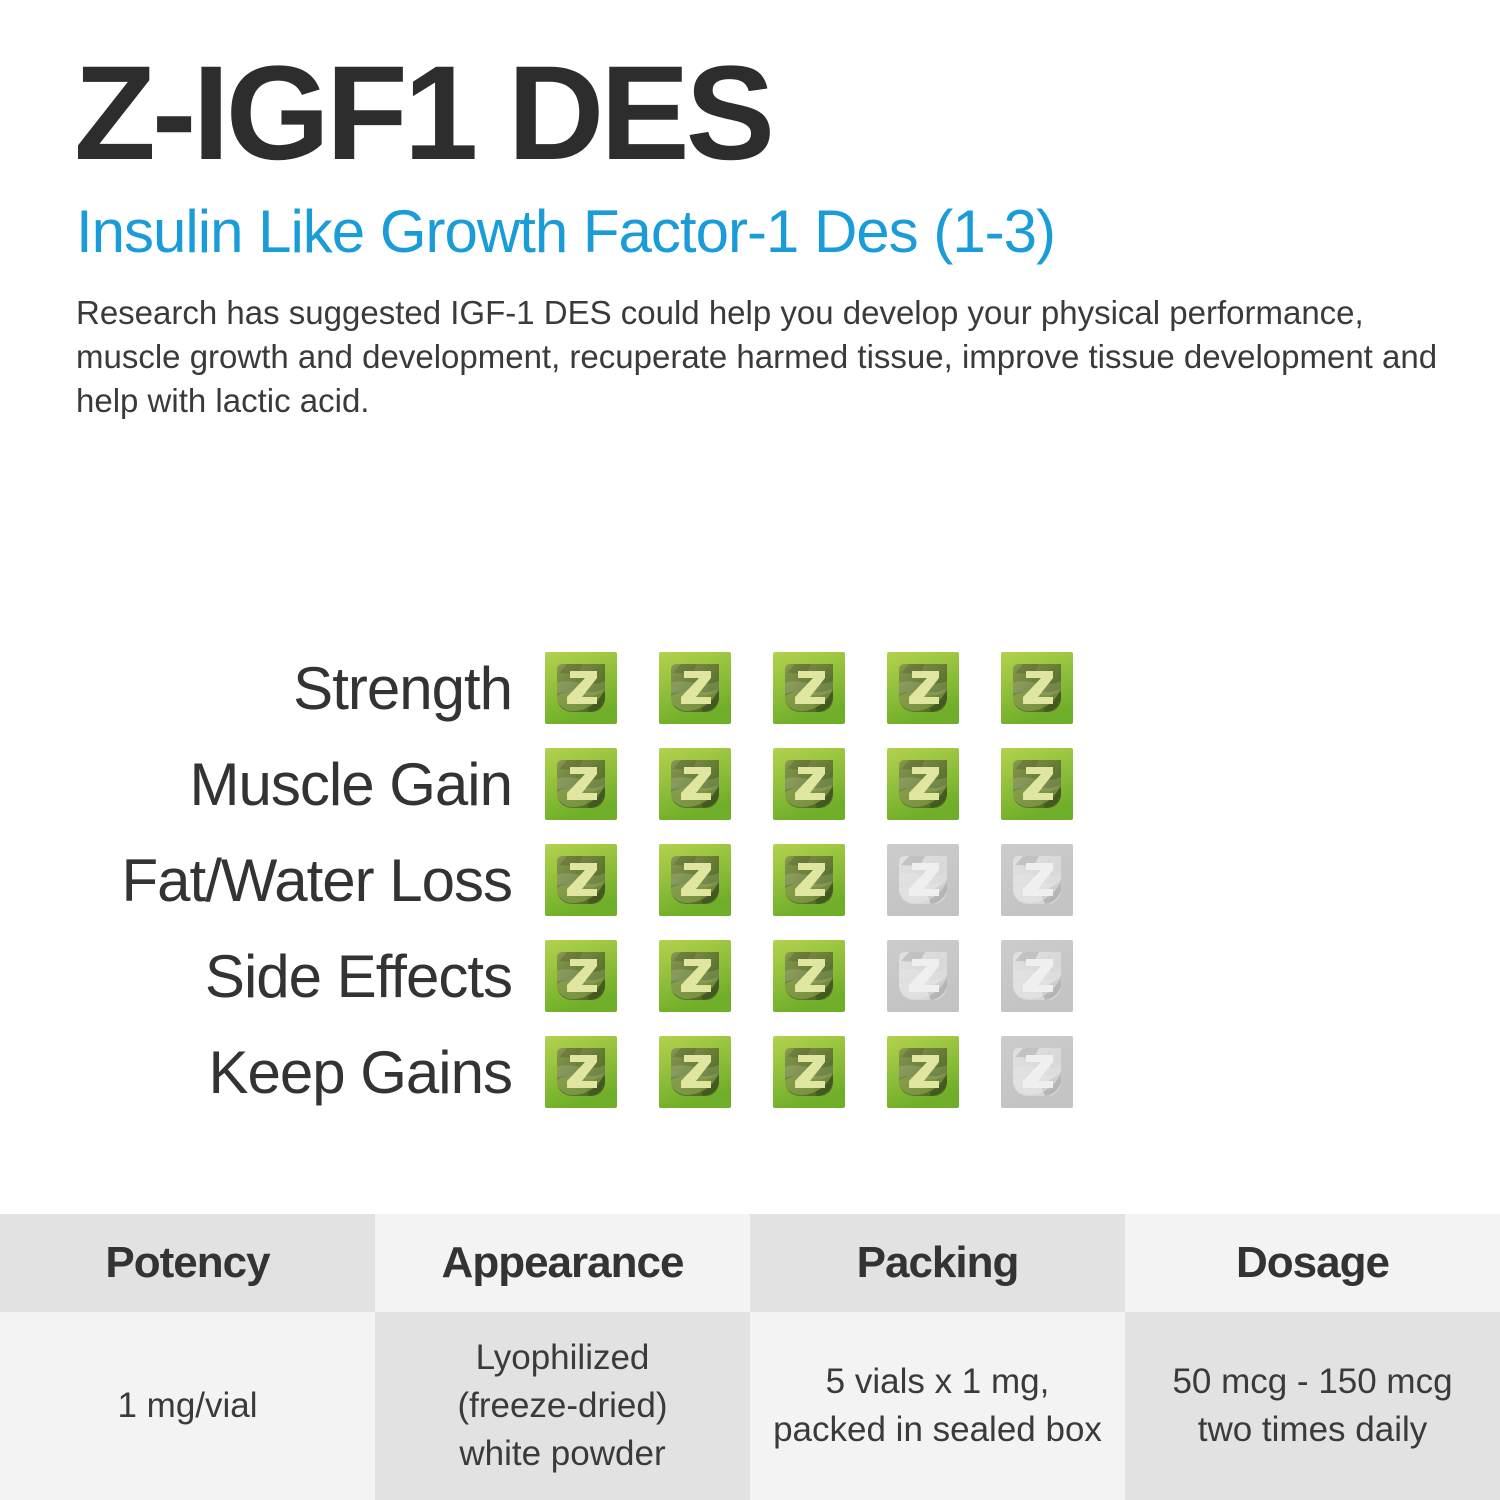 The image size is (1500, 1500). Describe the element at coordinates (351, 784) in the screenshot. I see `rating-label: Muscle Gain` at that location.